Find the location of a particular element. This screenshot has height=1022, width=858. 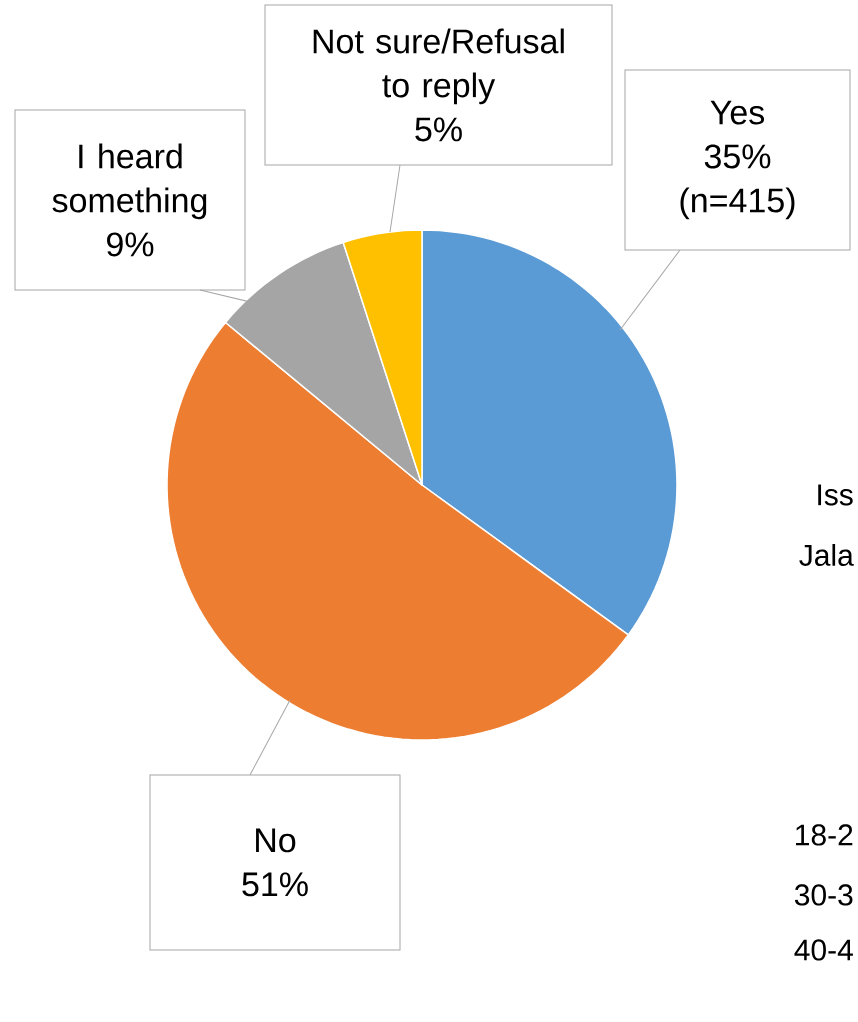

text: 18-2 is located at coordinates (824, 835).